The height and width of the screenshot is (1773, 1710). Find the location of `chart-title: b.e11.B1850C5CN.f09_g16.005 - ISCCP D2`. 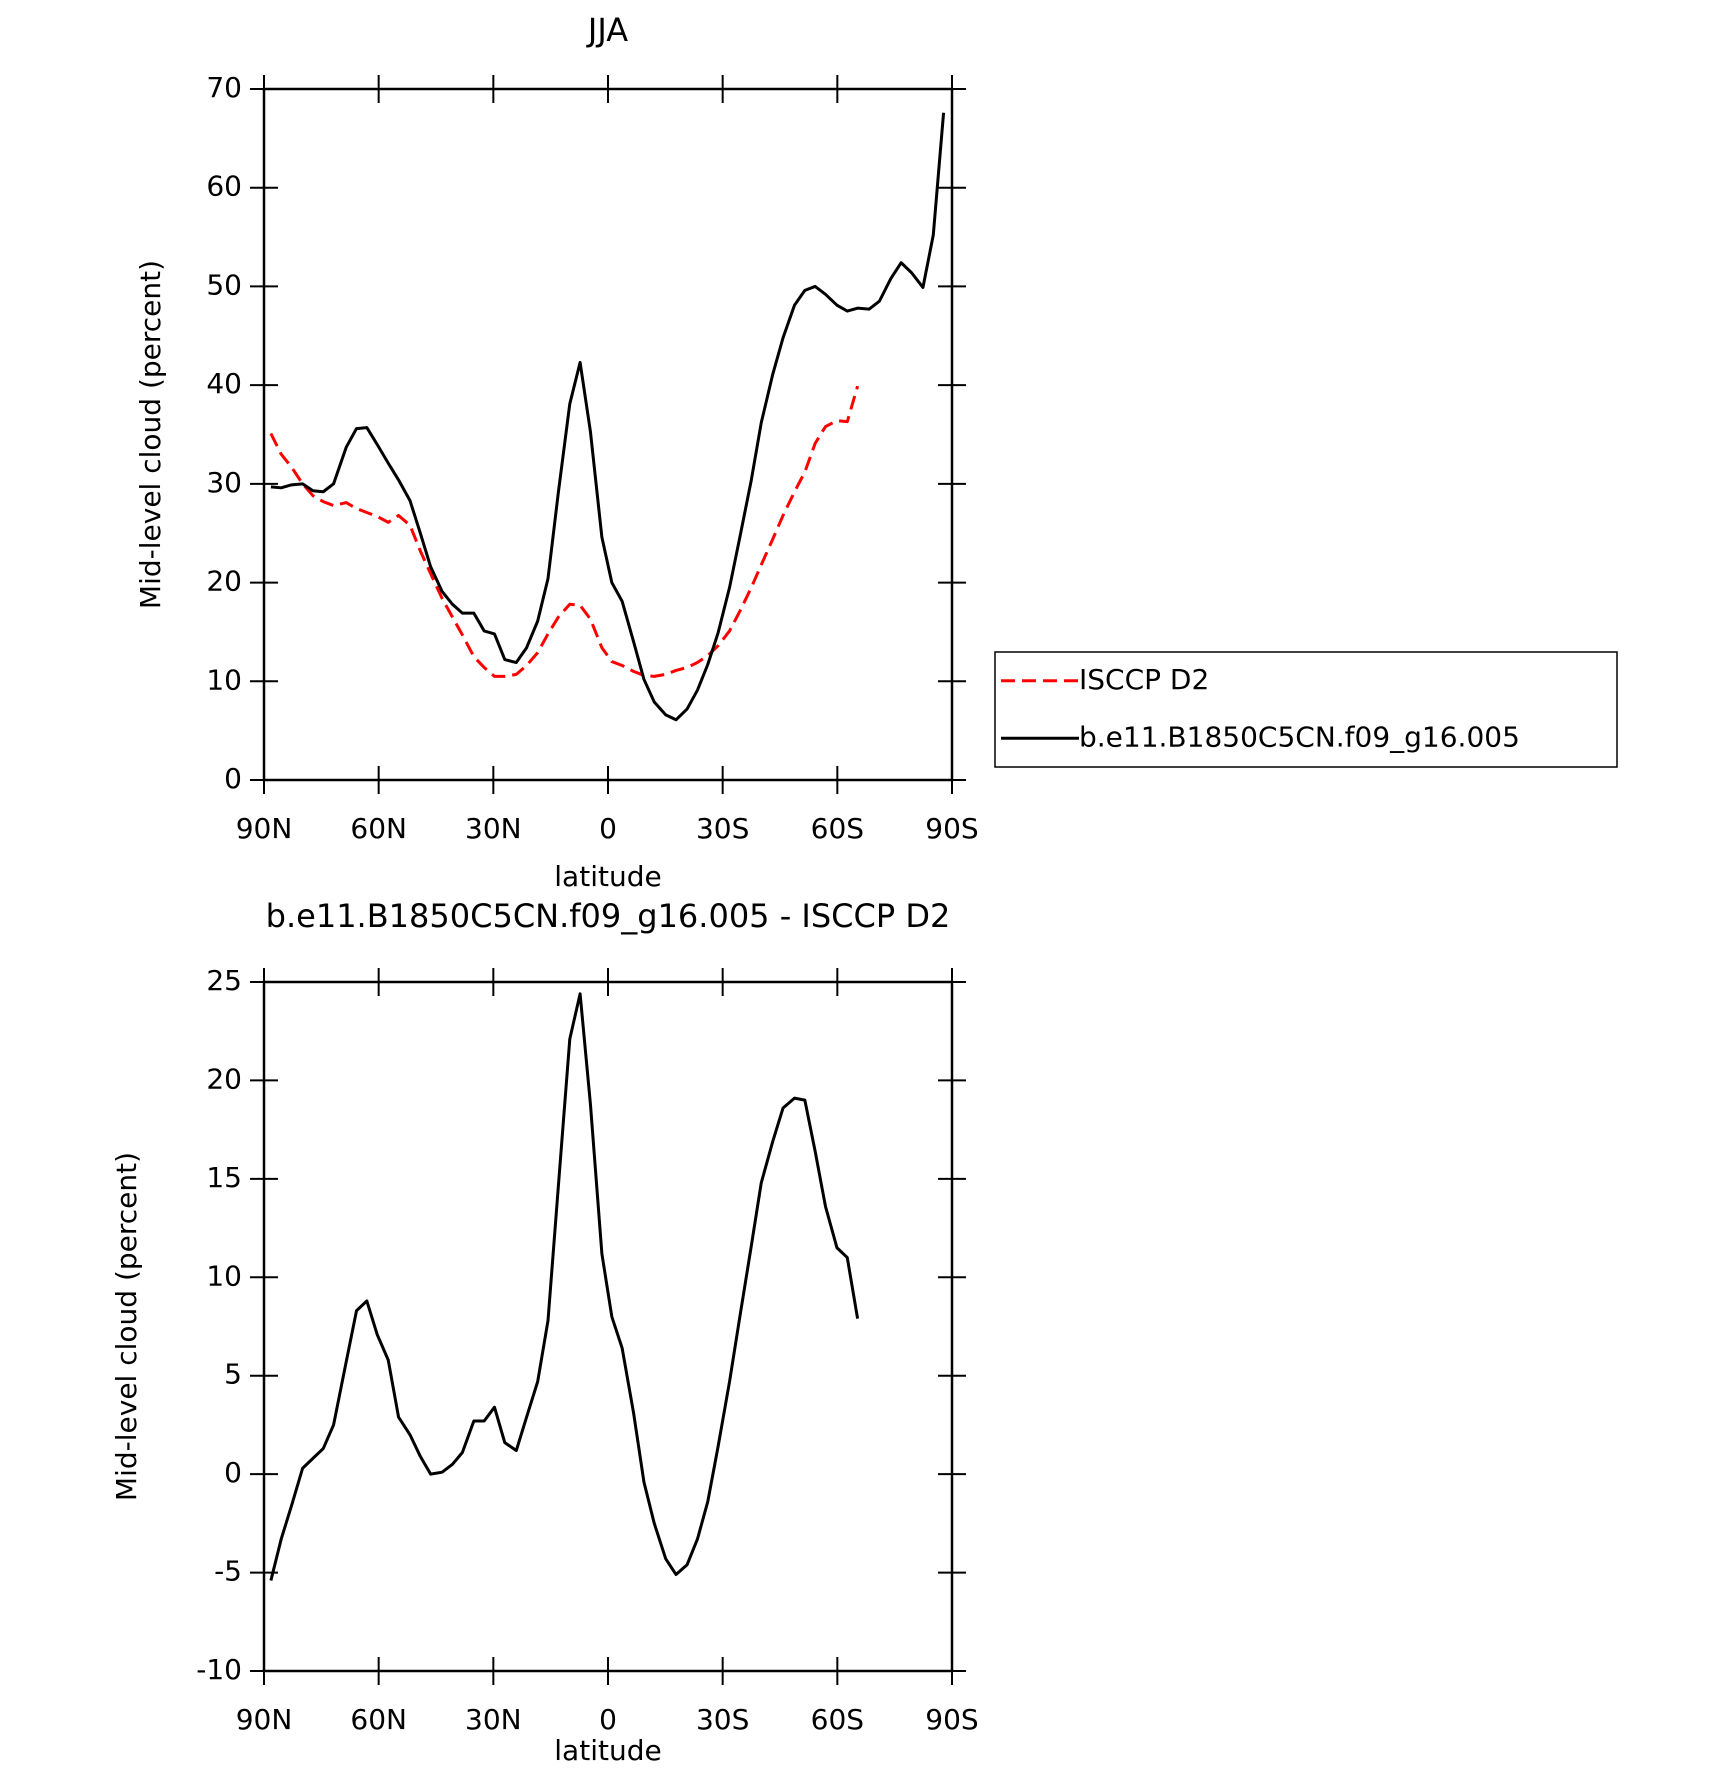

chart-title: b.e11.B1850C5CN.f09_g16.005 - ISCCP D2 is located at coordinates (608, 916).